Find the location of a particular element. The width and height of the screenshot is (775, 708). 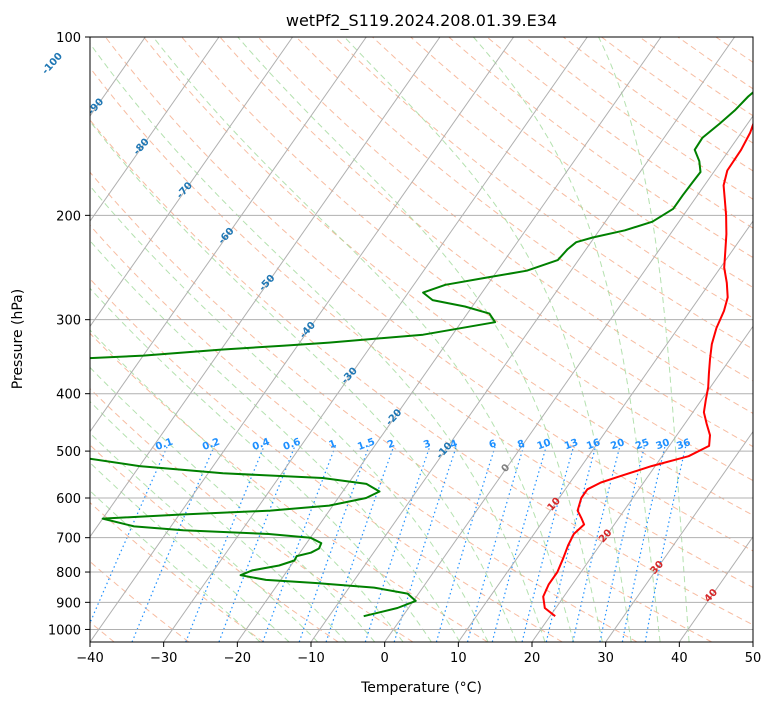

mixing-ratio-labels: 0.1 0.2 0.4 0.6 1 1.5 2 3 4 6 8 10 13 16 20 25 30 36 is located at coordinates (423, 445).